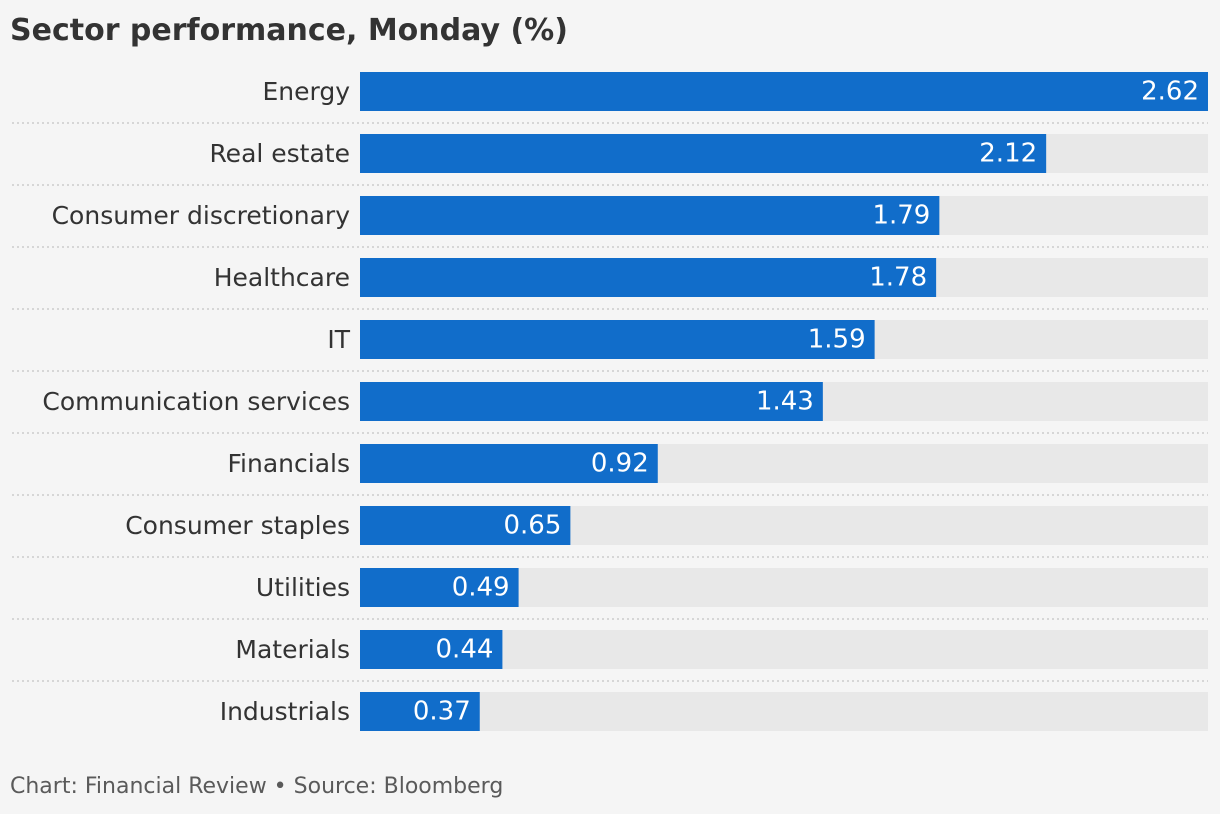 The height and width of the screenshot is (814, 1220). Describe the element at coordinates (620, 464) in the screenshot. I see `value-label: 0.92` at that location.